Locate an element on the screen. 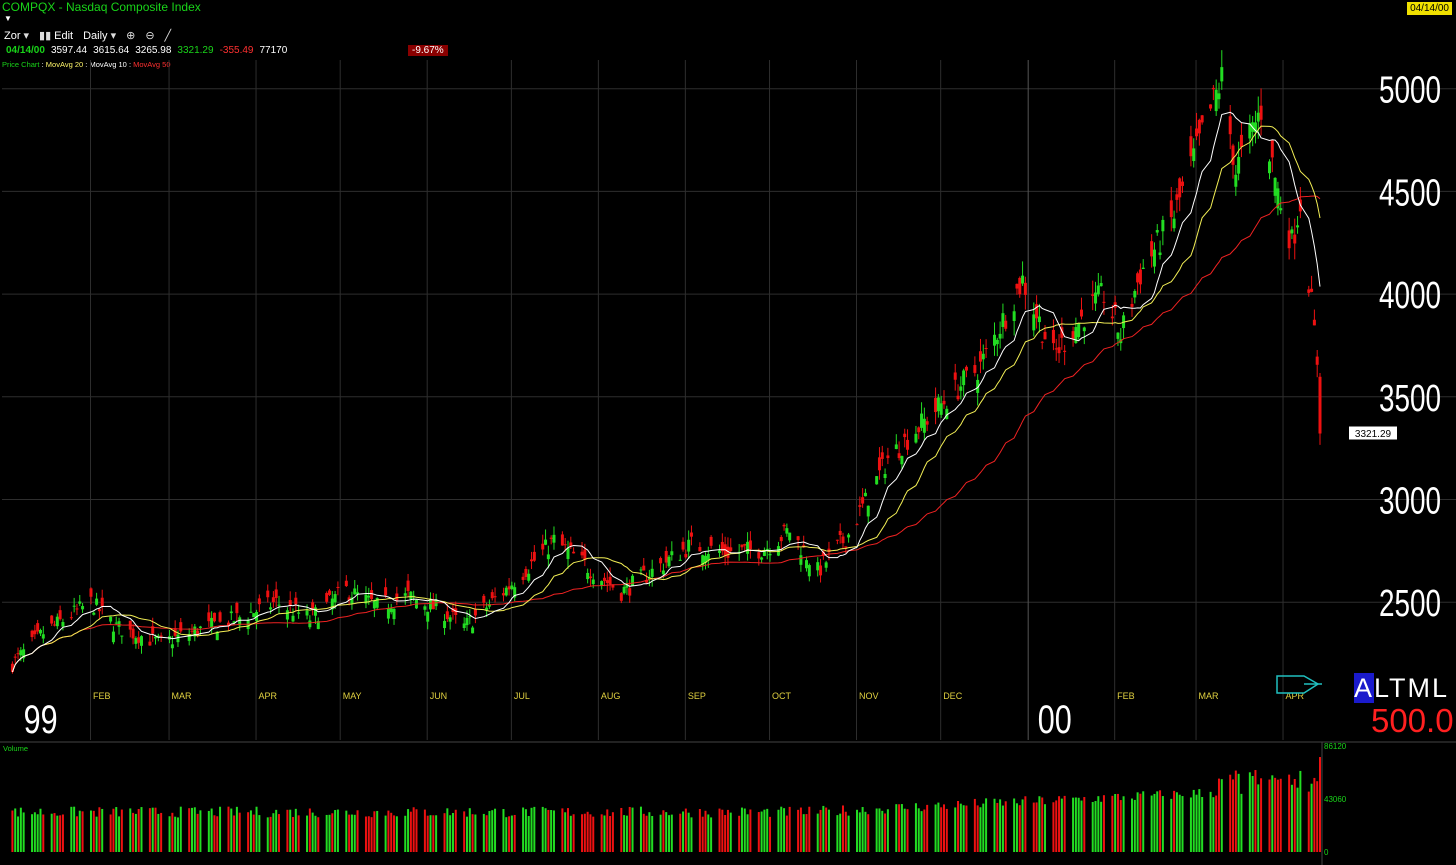 The width and height of the screenshot is (1456, 865). legend-ma20: MovAvg 20 is located at coordinates (64, 64).